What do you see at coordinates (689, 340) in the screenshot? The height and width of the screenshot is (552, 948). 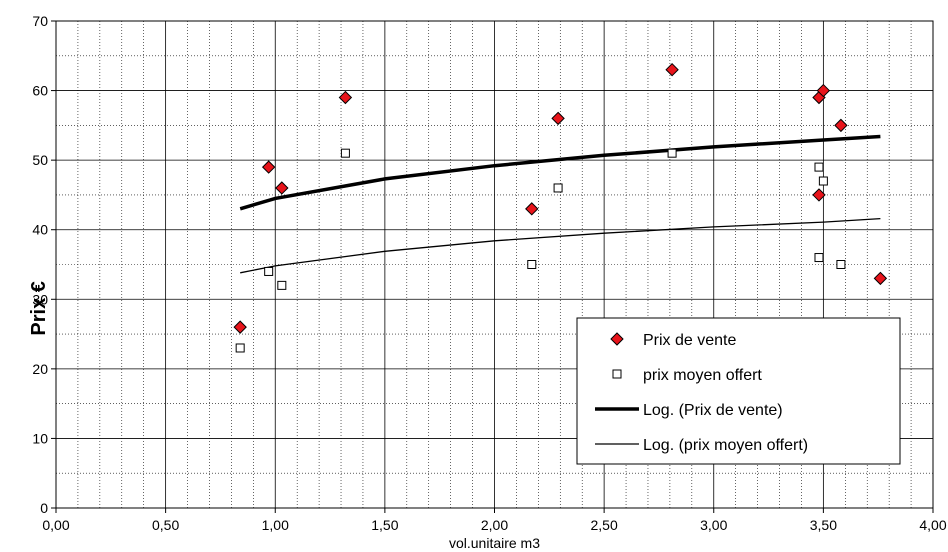 I see `legend-label: Prix de vente` at bounding box center [689, 340].